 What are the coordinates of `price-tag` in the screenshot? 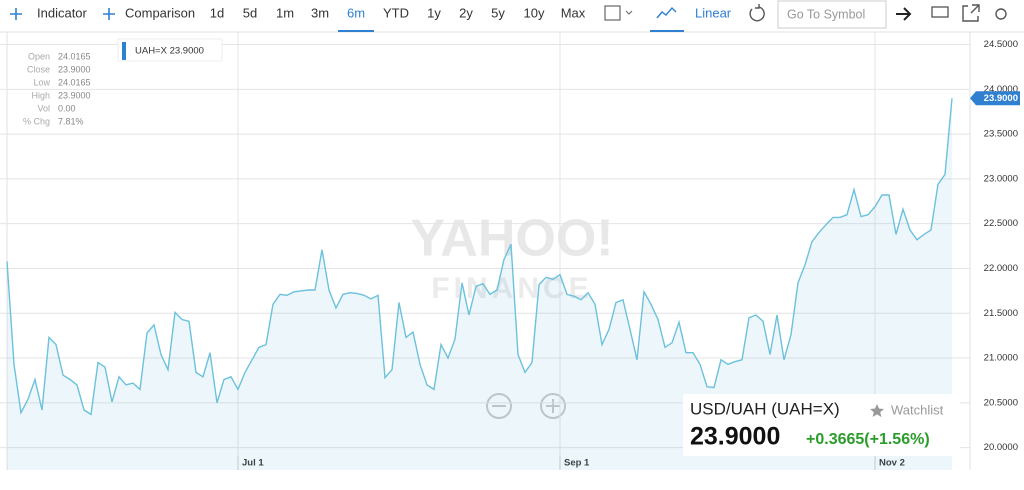 It's located at (995, 98).